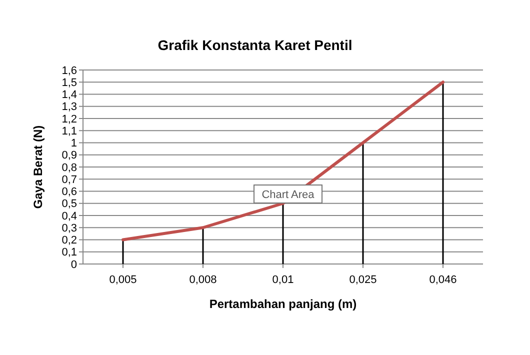  Describe the element at coordinates (73, 144) in the screenshot. I see `y-tick-label: 1` at that location.